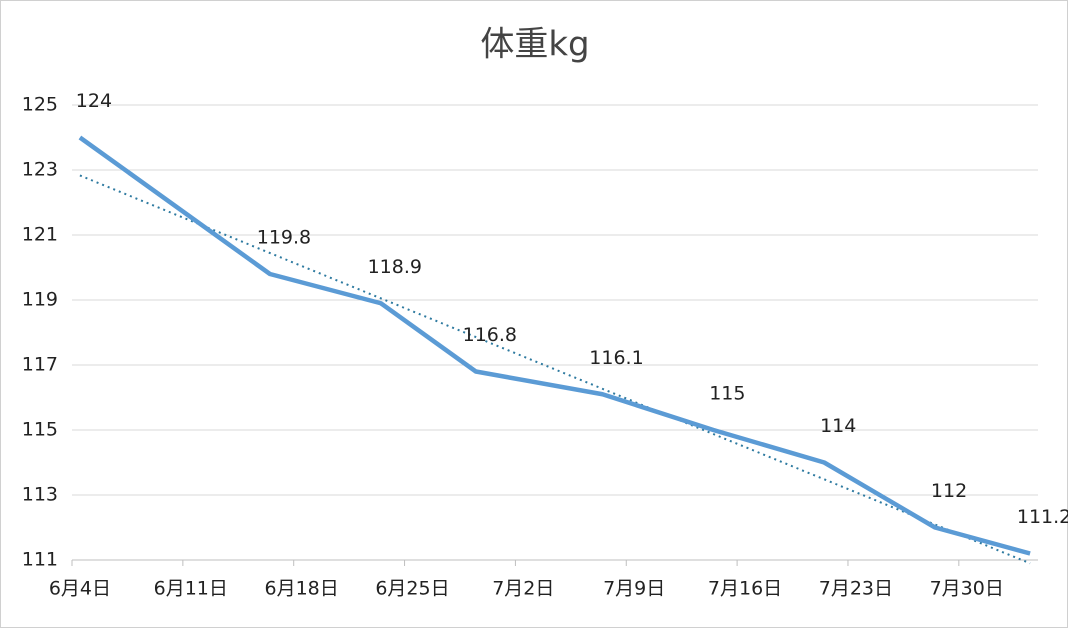  I want to click on x-tick-label: 7月2日, so click(523, 589).